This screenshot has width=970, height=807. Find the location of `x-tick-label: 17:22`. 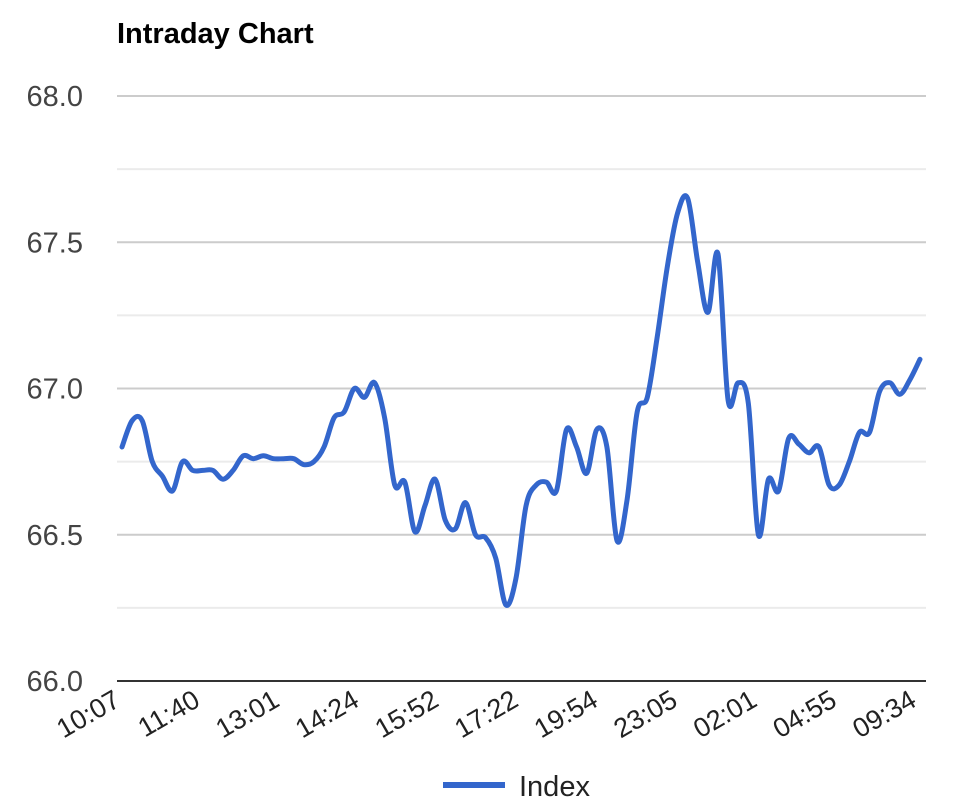

x-tick-label: 17:22 is located at coordinates (486, 714).